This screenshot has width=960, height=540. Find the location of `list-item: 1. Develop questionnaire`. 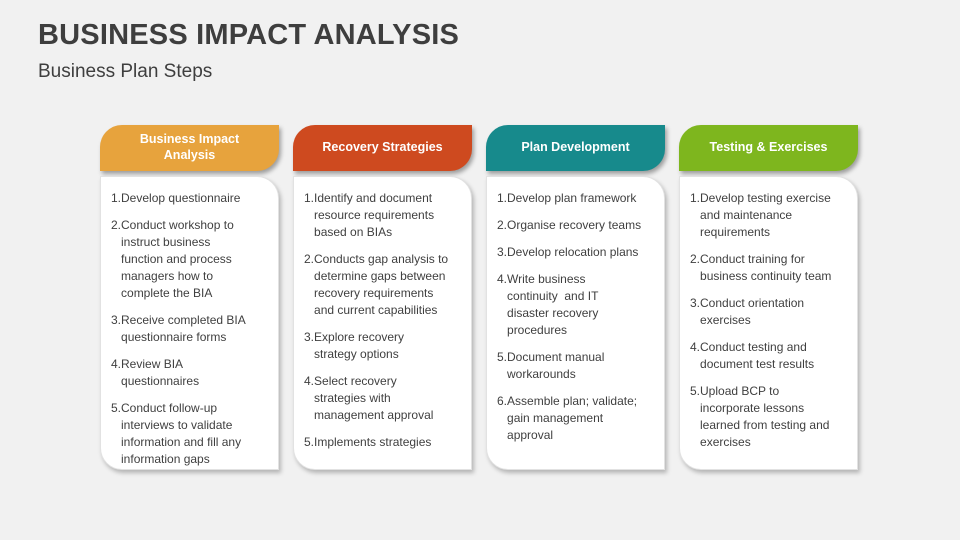

list-item: 1. Develop questionnaire is located at coordinates (191, 198).